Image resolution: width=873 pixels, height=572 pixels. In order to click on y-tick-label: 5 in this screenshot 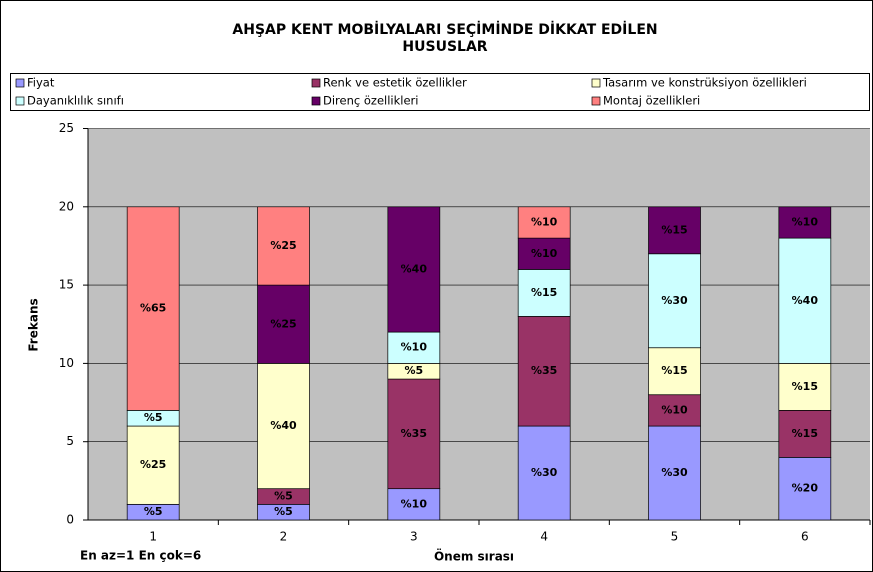, I will do `click(70, 441)`.